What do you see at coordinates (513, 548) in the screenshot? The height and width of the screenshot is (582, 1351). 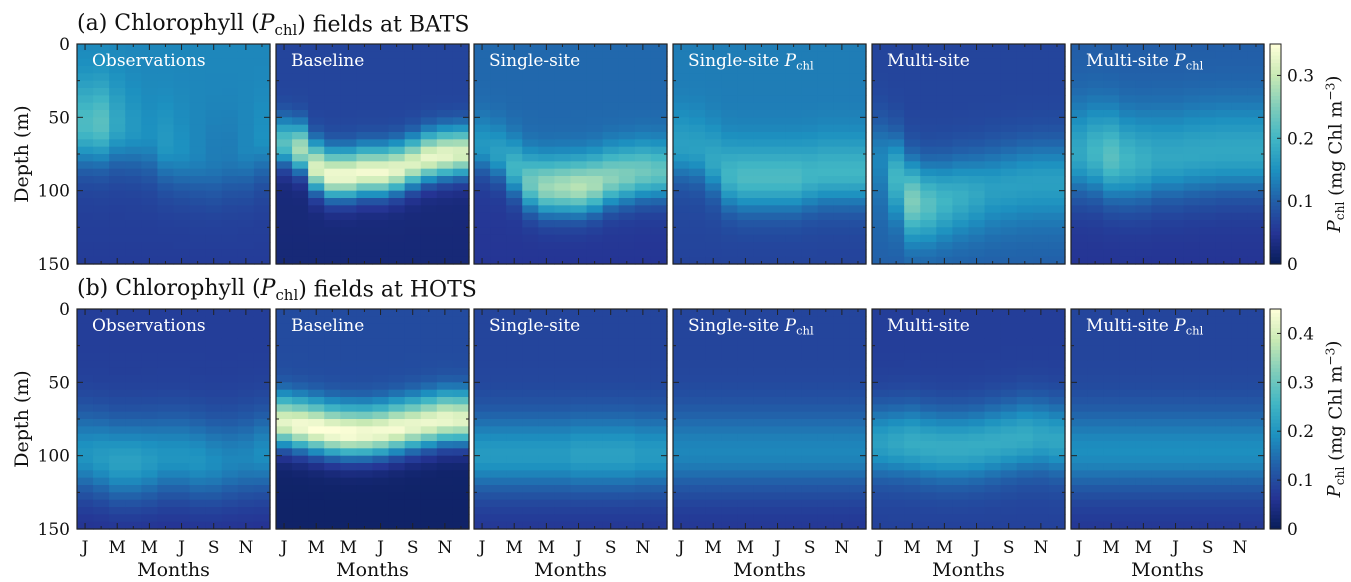 I see `x-tick-label: M` at bounding box center [513, 548].